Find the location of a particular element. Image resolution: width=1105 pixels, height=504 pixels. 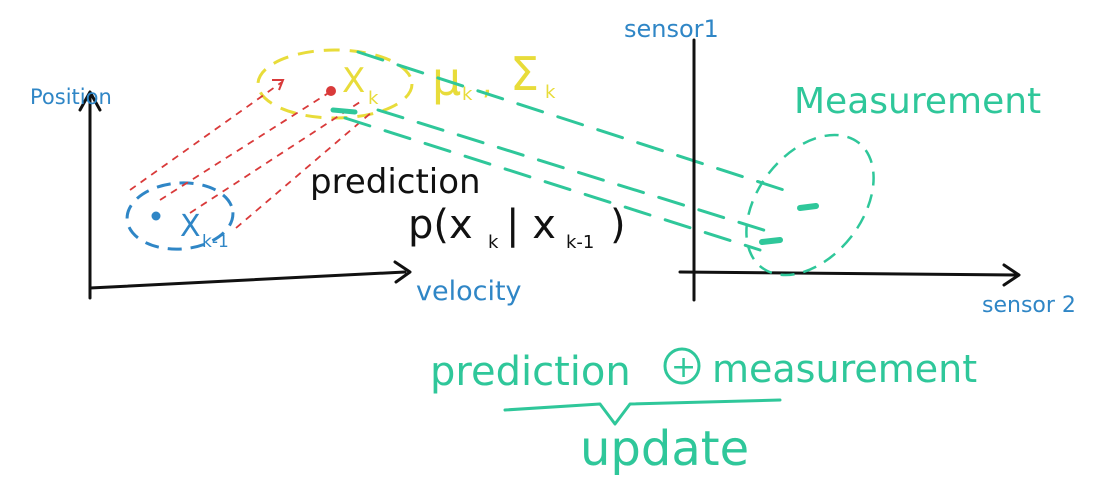

prev-state-subscript: k-1 is located at coordinates (215, 242).